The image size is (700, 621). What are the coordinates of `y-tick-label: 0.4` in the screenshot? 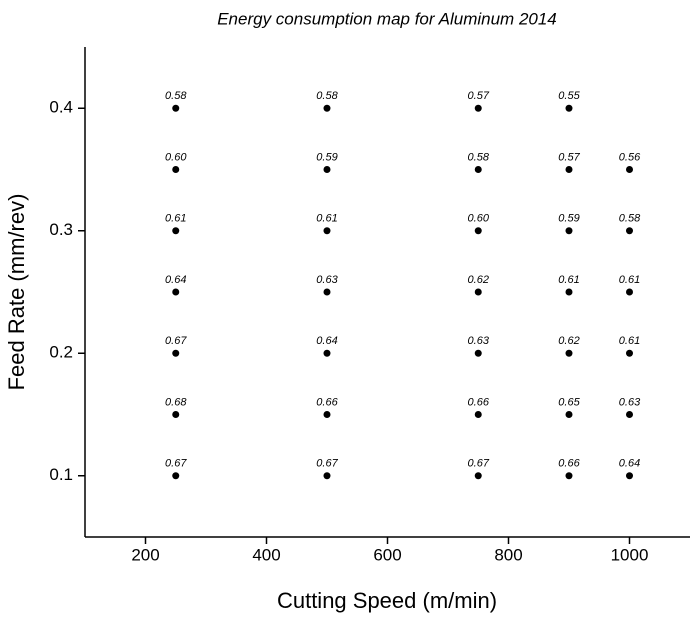 It's located at (61, 107).